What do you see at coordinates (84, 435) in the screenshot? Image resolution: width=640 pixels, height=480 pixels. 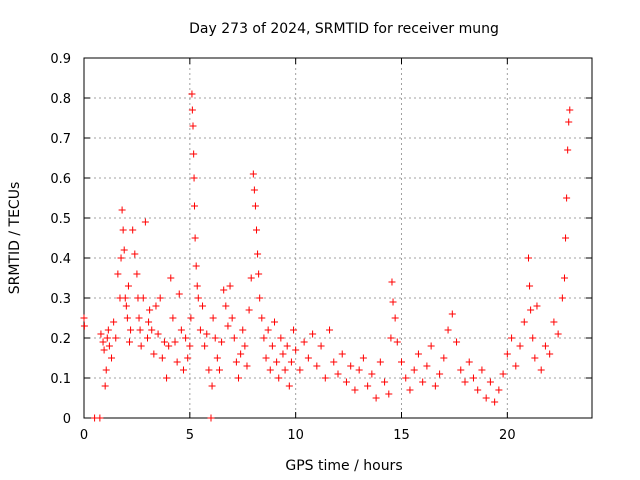 I see `x-tick-label: 0` at bounding box center [84, 435].